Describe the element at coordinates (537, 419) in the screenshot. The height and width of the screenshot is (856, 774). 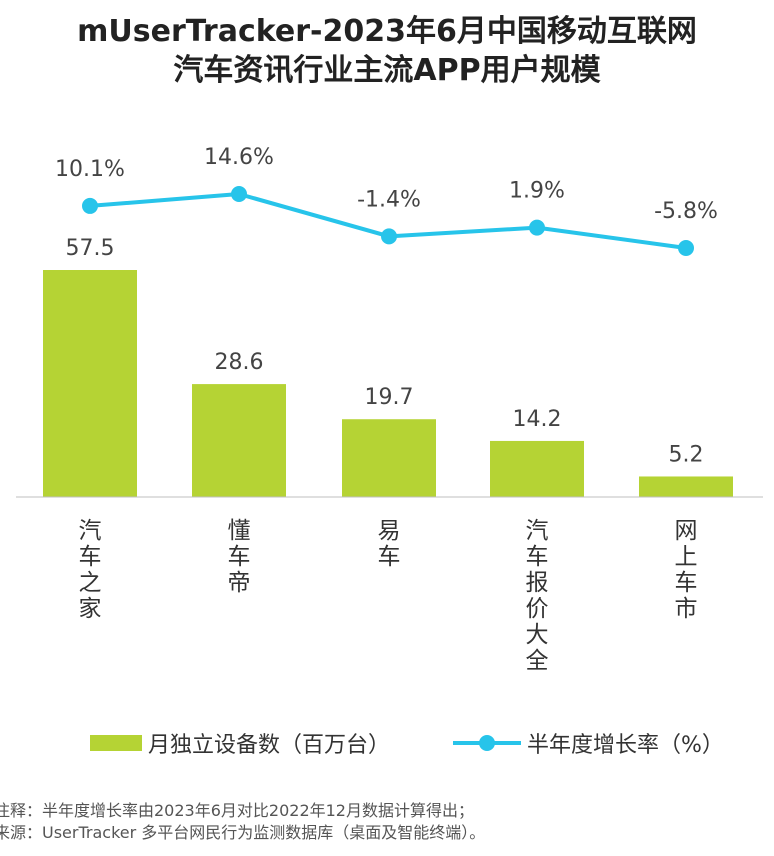
I see `bar-value-label-4: 14.2` at that location.